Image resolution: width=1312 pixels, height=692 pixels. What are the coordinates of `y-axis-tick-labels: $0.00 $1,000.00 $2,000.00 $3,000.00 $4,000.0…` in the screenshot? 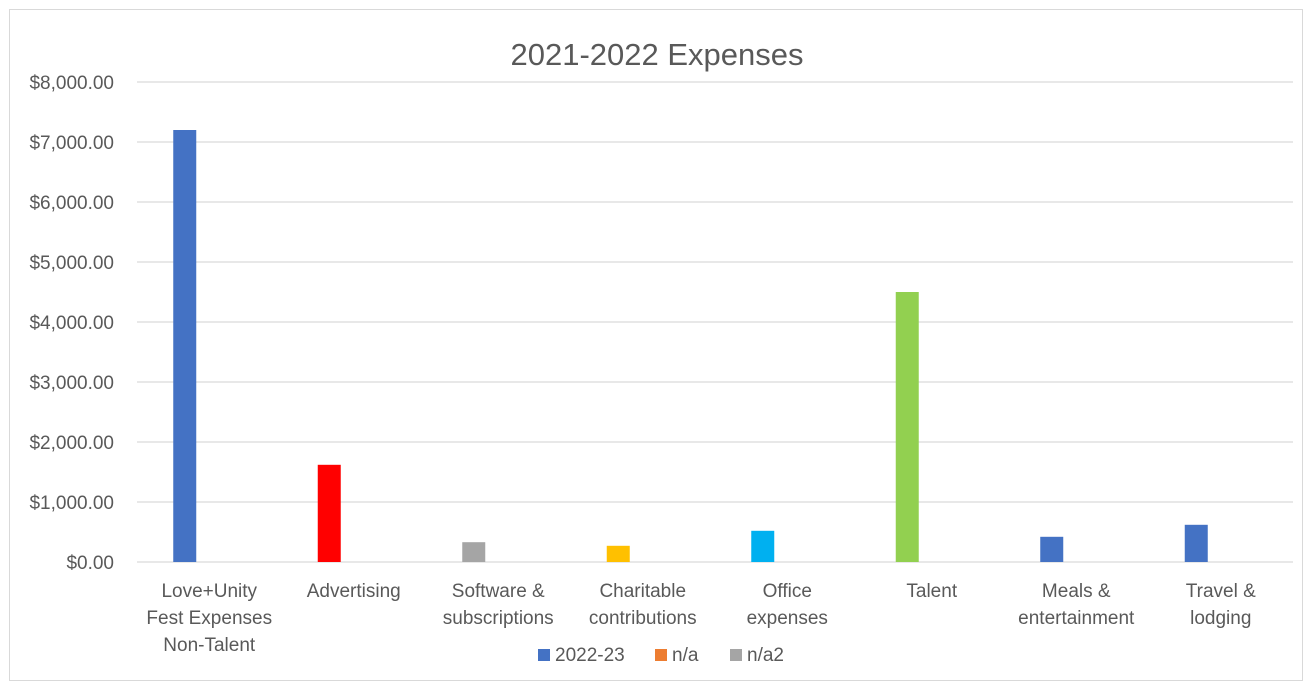 It's located at (71, 323).